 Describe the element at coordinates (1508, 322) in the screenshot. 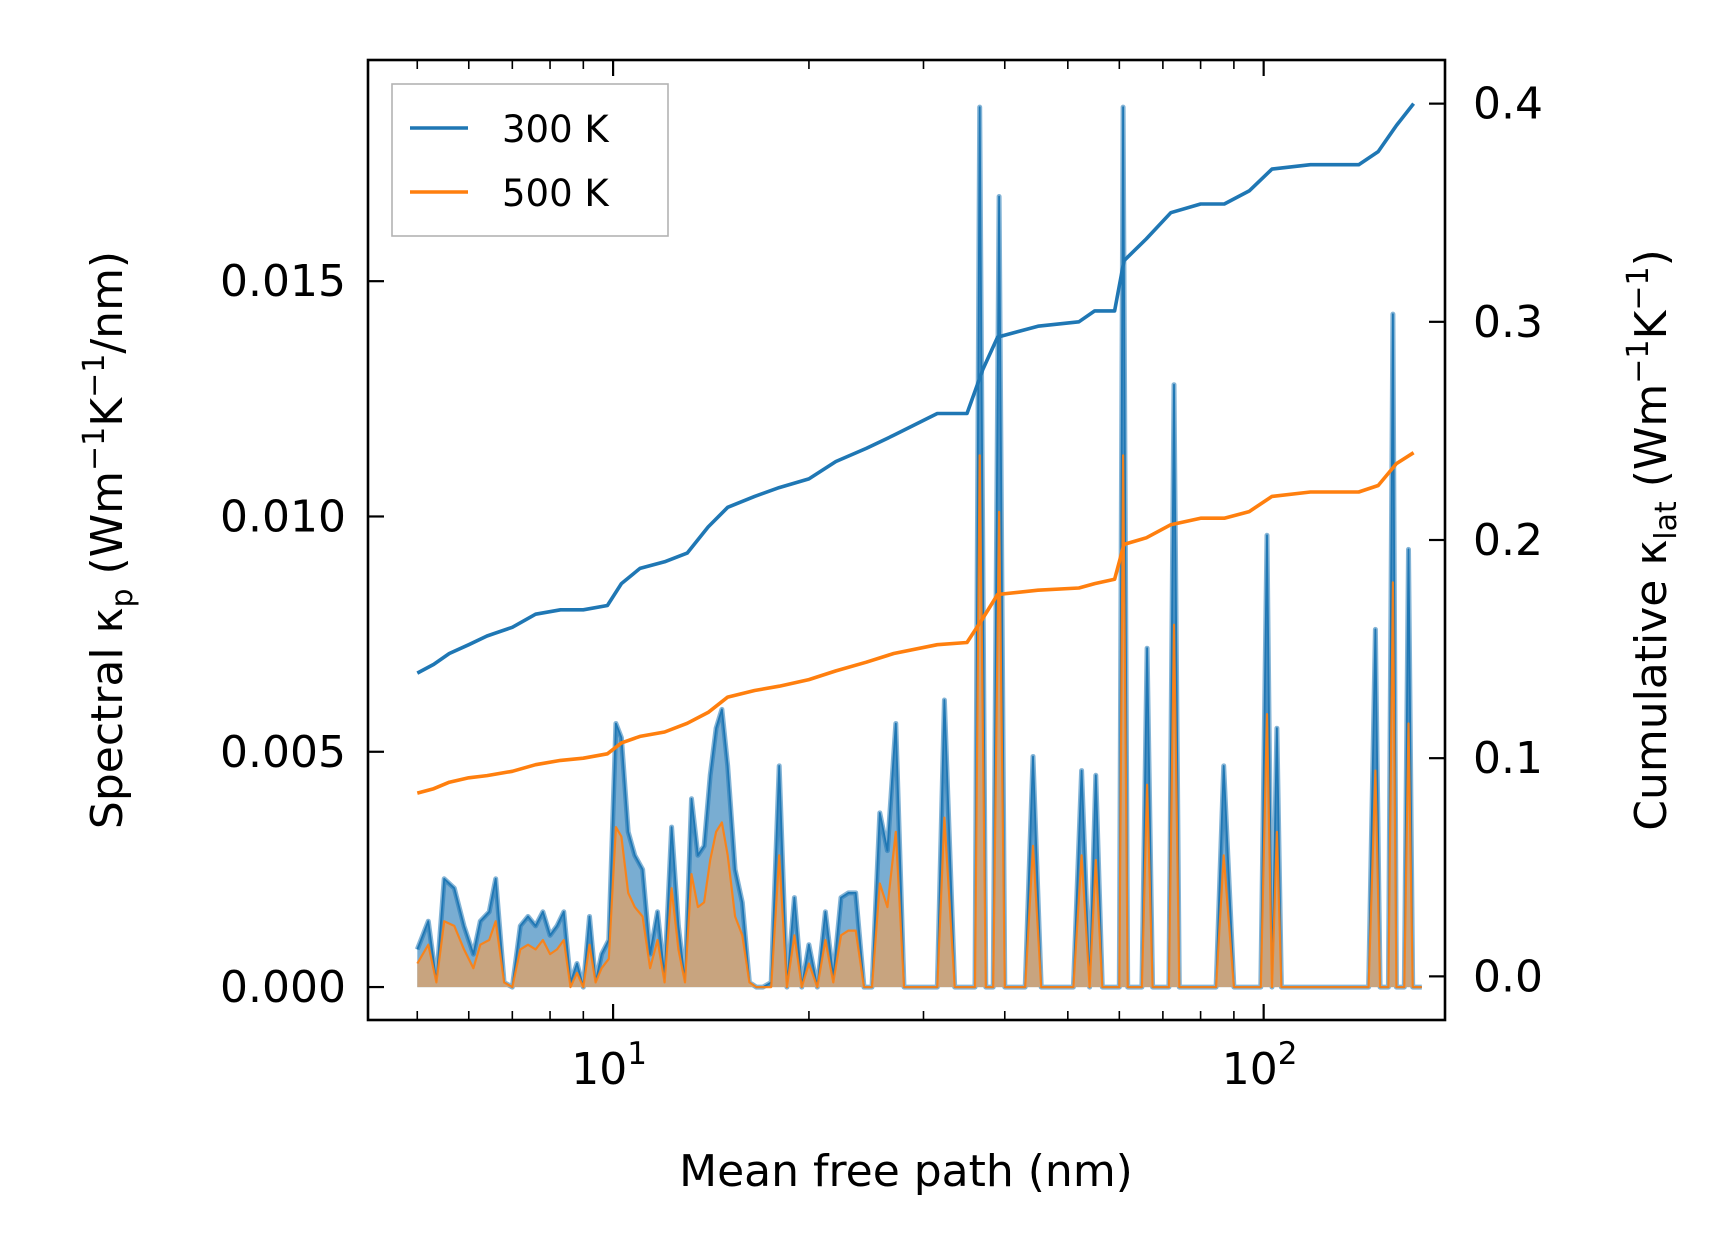

I see `right-y-tick-label: 0.3` at that location.